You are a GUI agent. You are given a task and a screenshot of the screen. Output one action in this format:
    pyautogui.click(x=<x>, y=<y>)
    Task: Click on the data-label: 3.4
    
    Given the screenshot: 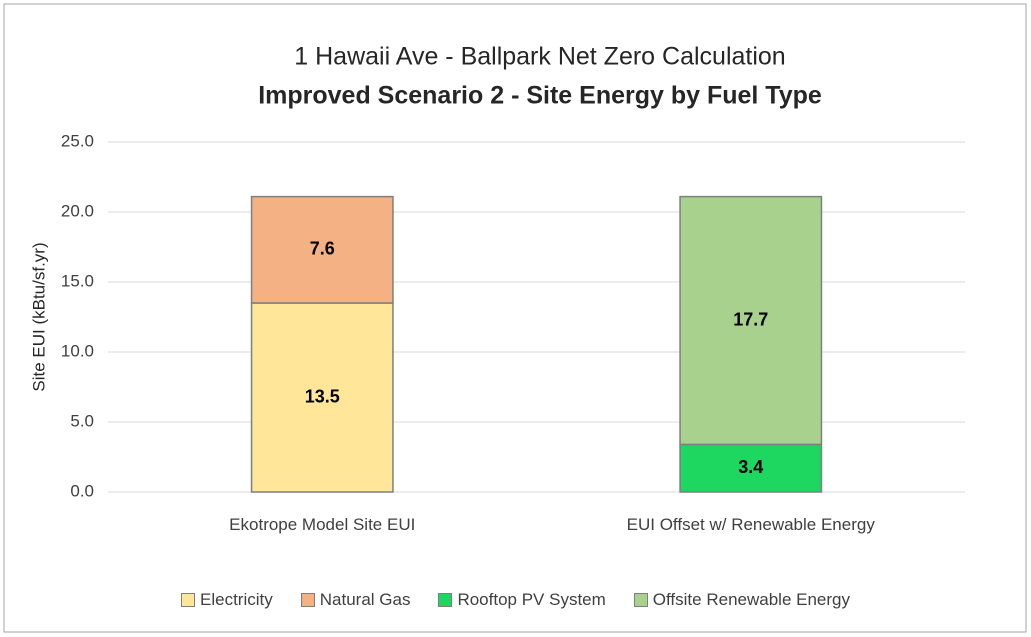 What is the action you would take?
    pyautogui.click(x=750, y=467)
    